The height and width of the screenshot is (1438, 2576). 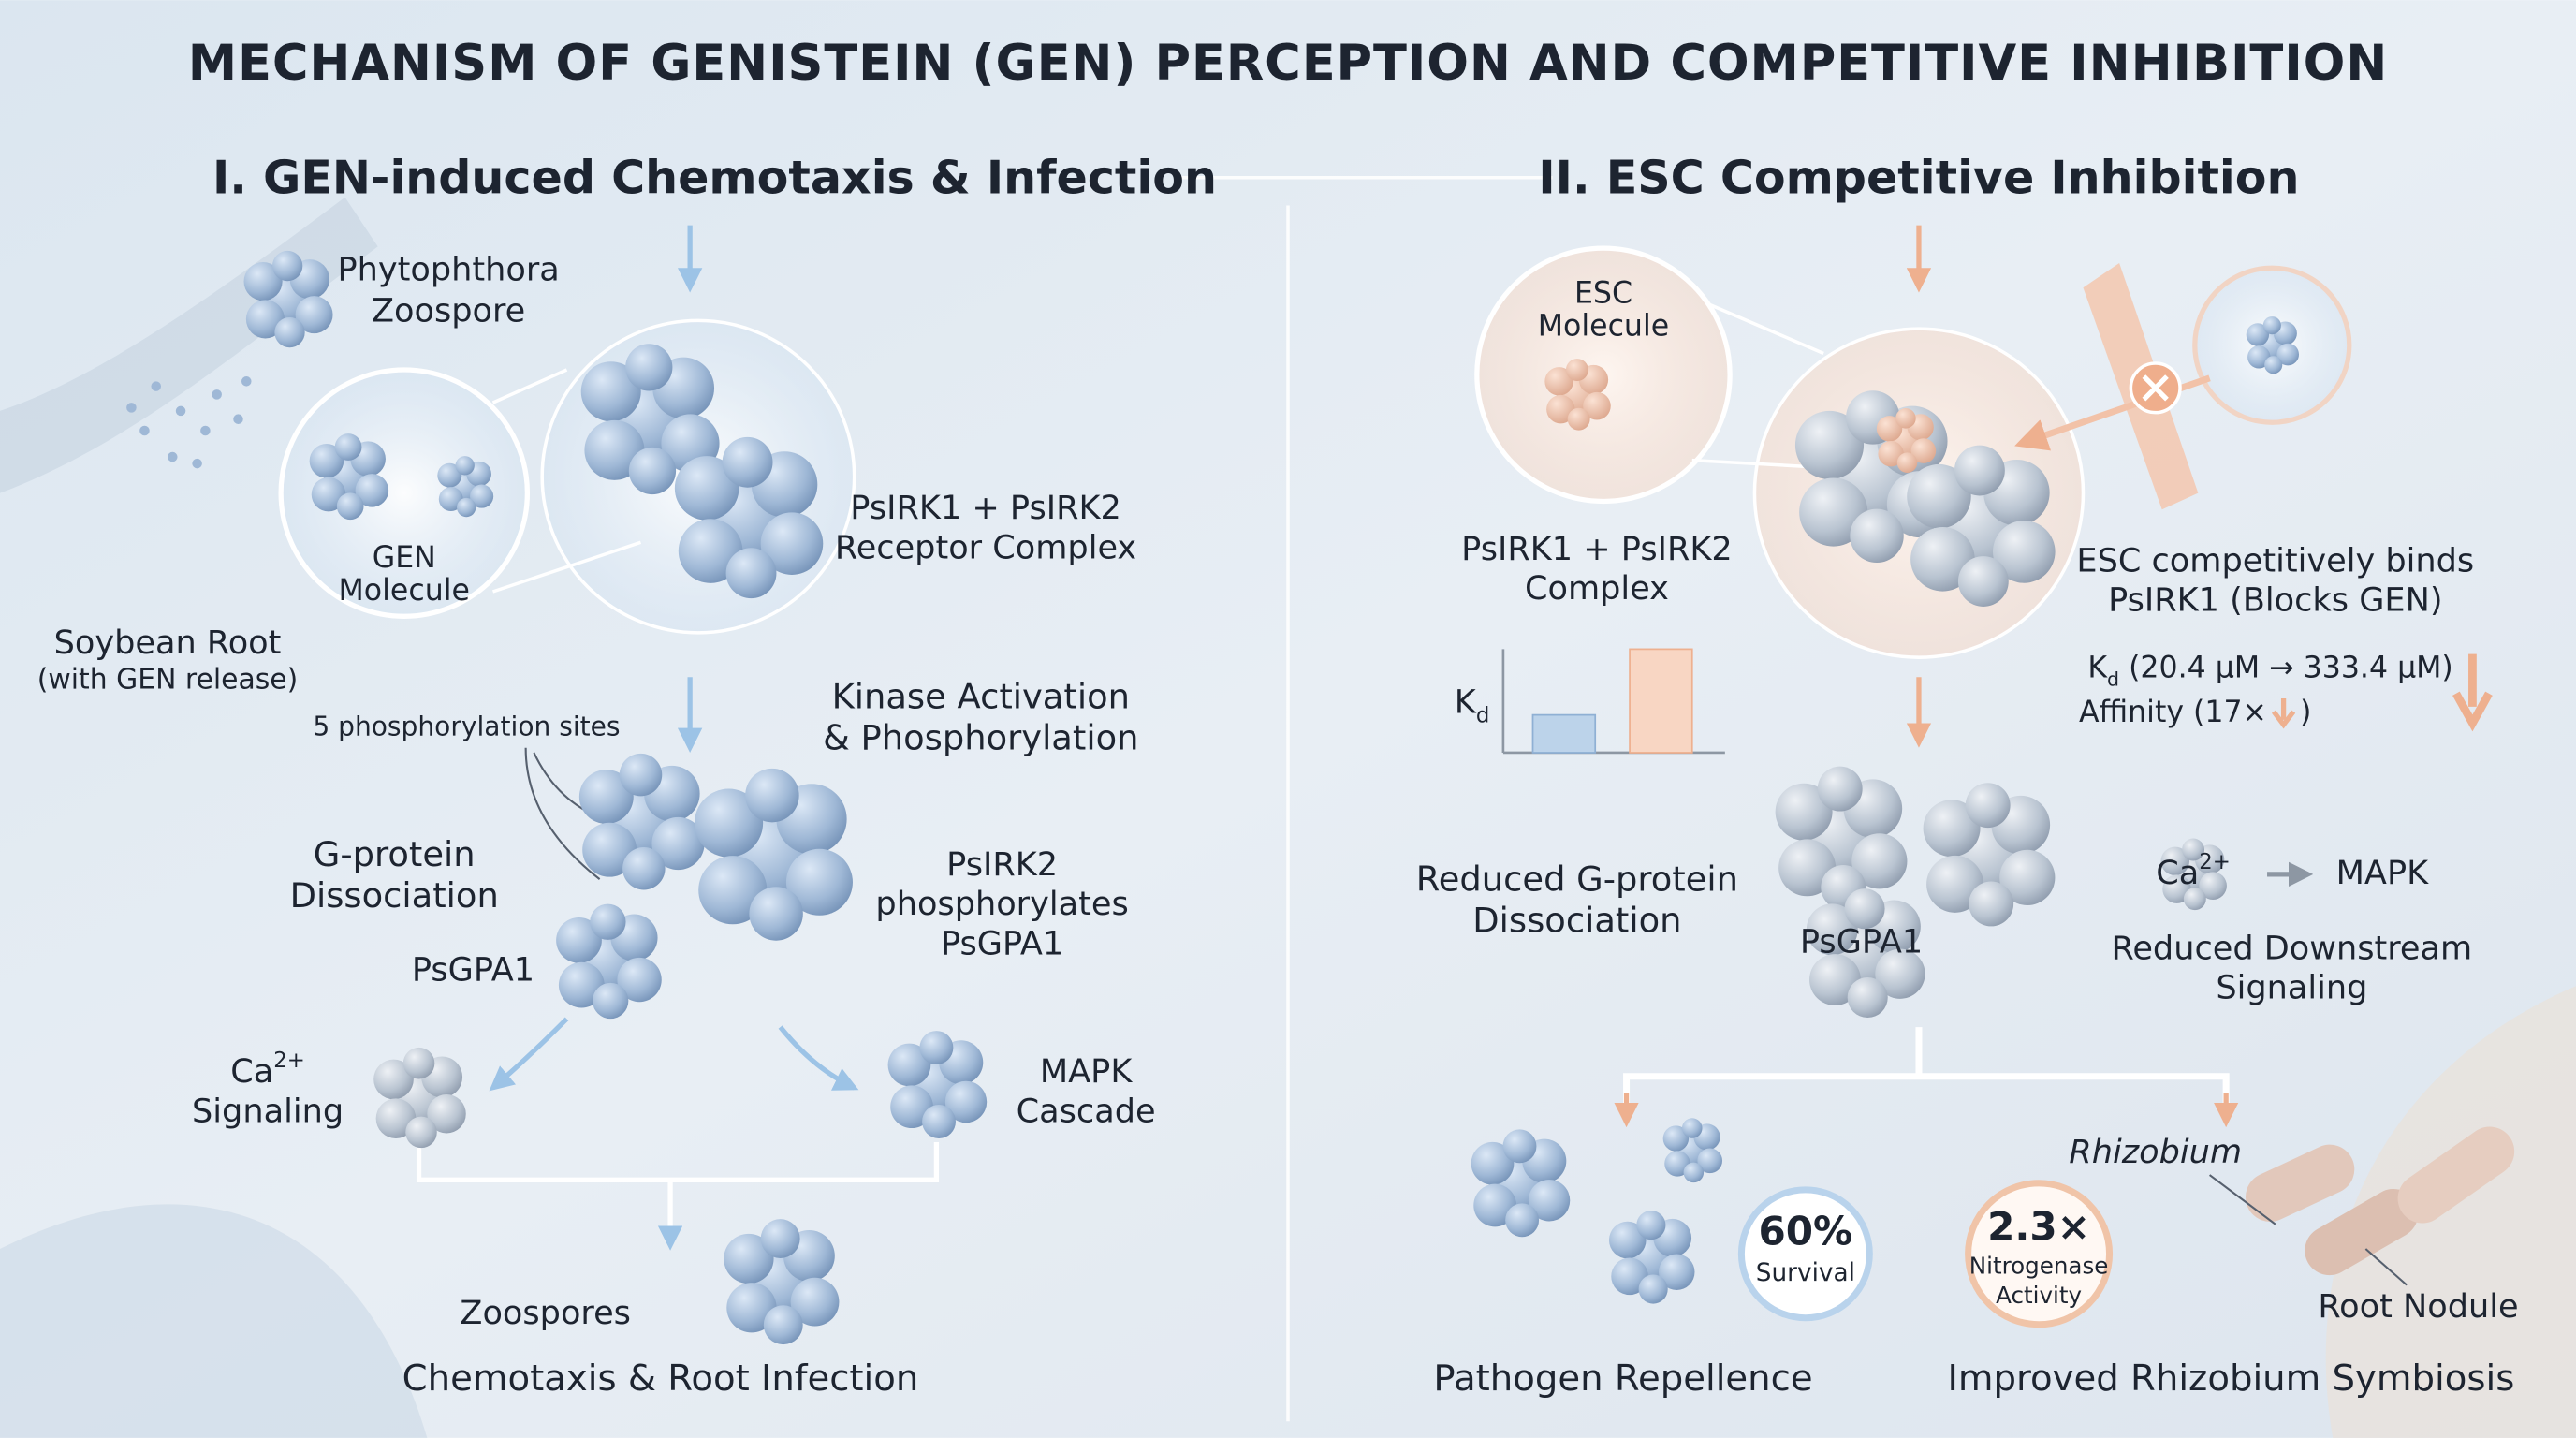 I want to click on label: Activity, so click(x=2039, y=1295).